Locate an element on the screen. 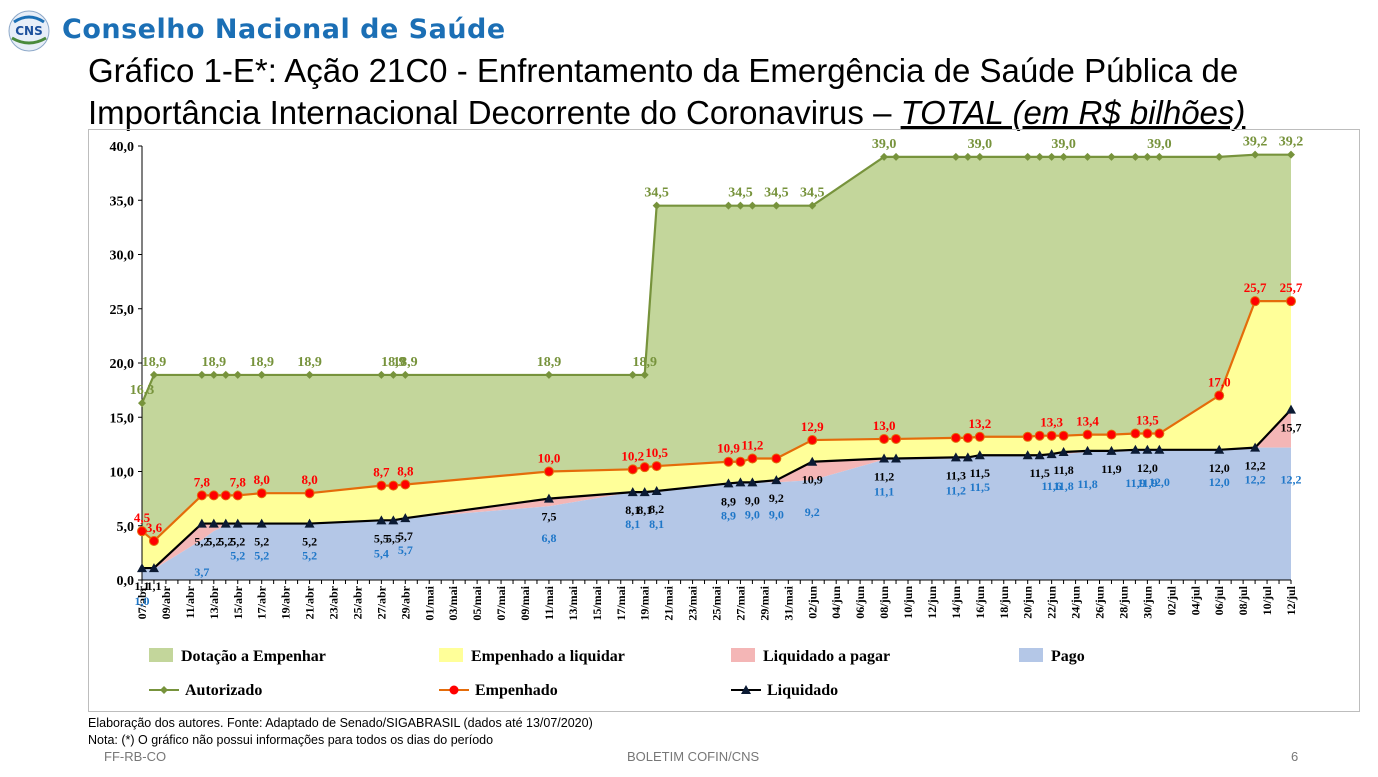 This screenshot has height=777, width=1378. legend-marker-liquidado is located at coordinates (746, 689).